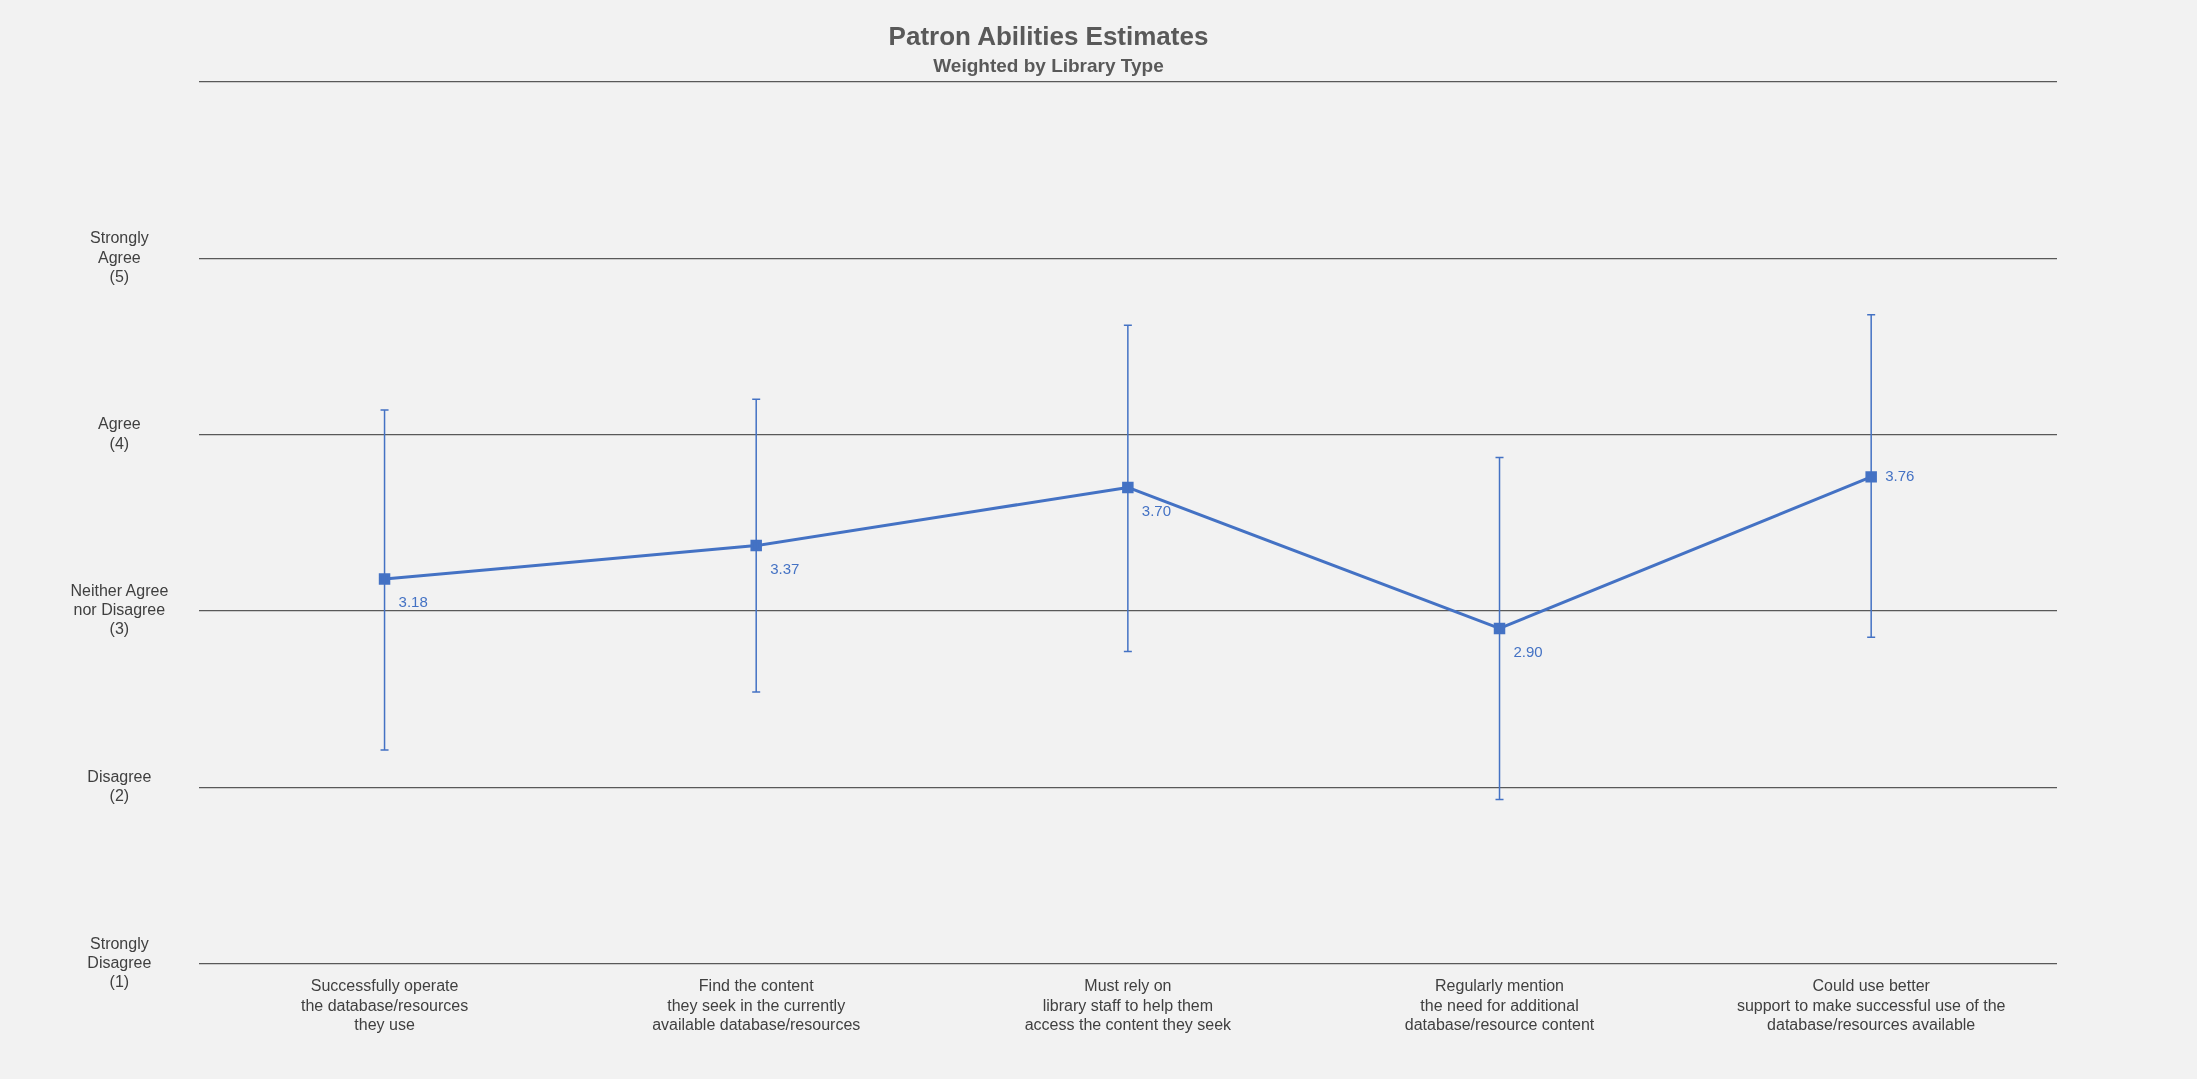 This screenshot has width=2197, height=1079. Describe the element at coordinates (1156, 510) in the screenshot. I see `data-label: 3.70` at that location.